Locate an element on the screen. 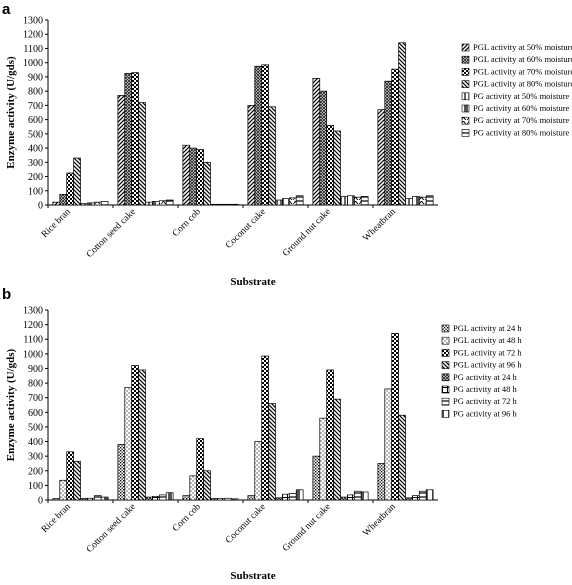 This screenshot has width=572, height=585. y-tick-label: 700 is located at coordinates (35, 398).